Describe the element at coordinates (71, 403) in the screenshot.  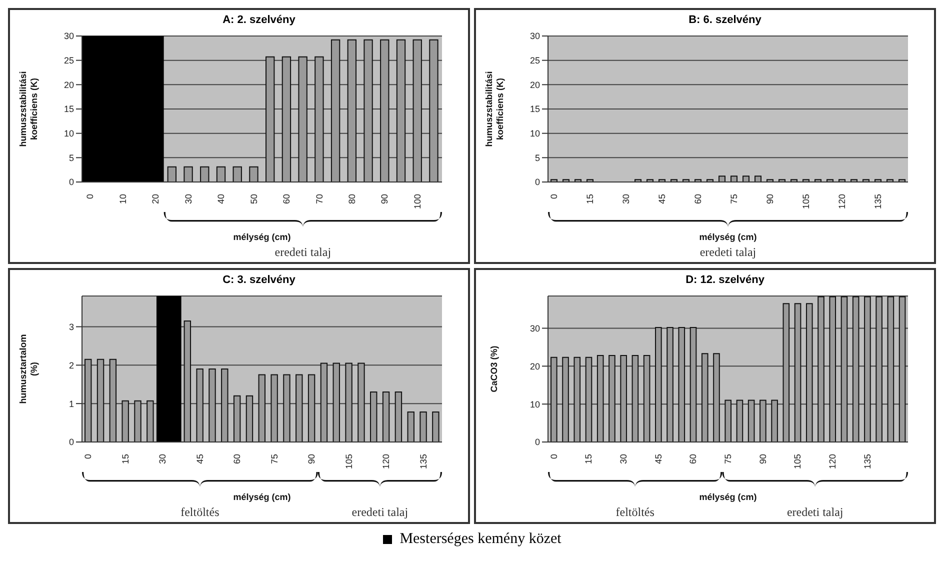
I see `y-tick-label: 1` at that location.